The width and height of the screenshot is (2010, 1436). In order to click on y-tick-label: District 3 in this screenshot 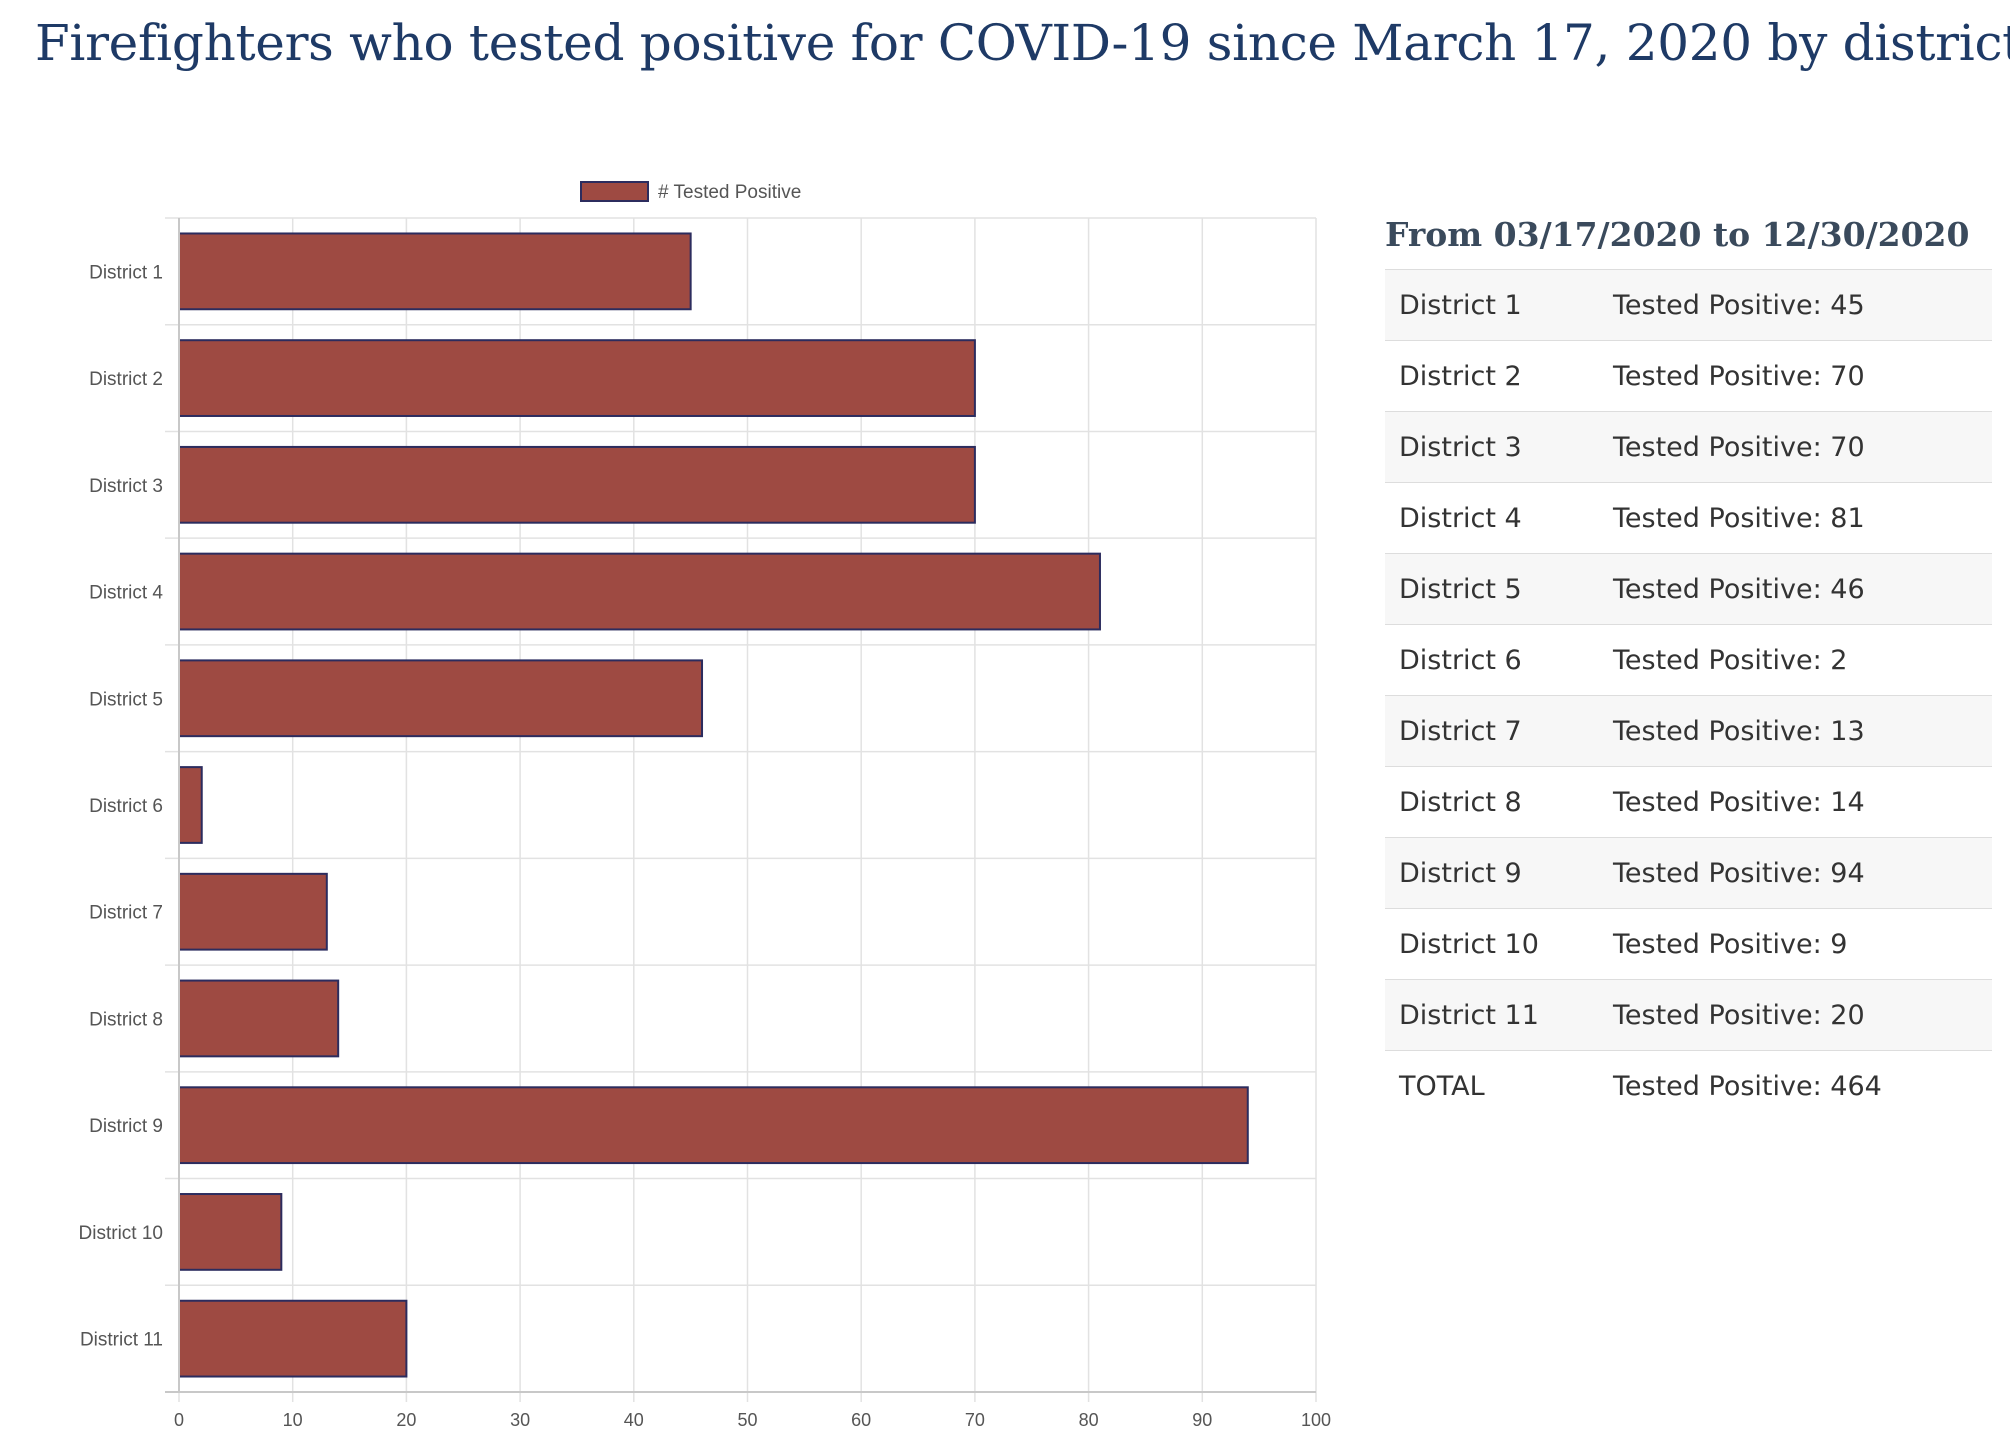, I will do `click(126, 486)`.